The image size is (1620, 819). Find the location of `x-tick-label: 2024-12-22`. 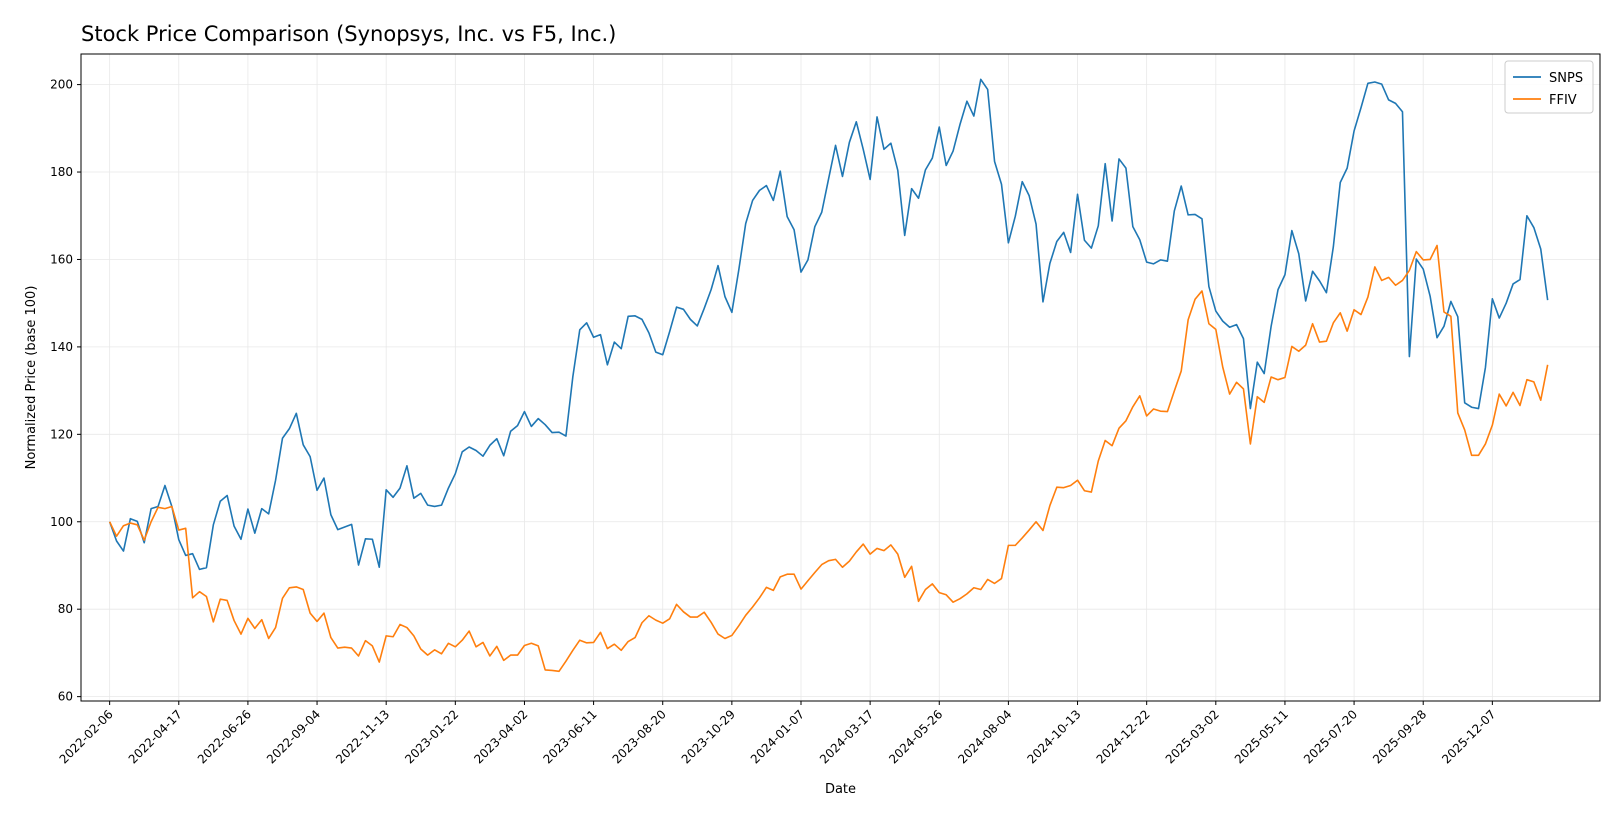

x-tick-label: 2024-12-22 is located at coordinates (1123, 736).